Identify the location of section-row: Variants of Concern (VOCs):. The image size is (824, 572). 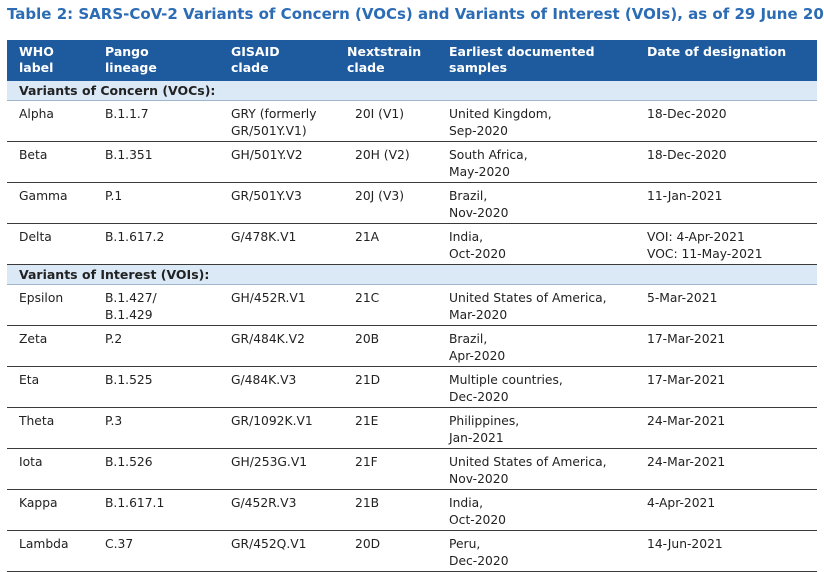
(412, 91).